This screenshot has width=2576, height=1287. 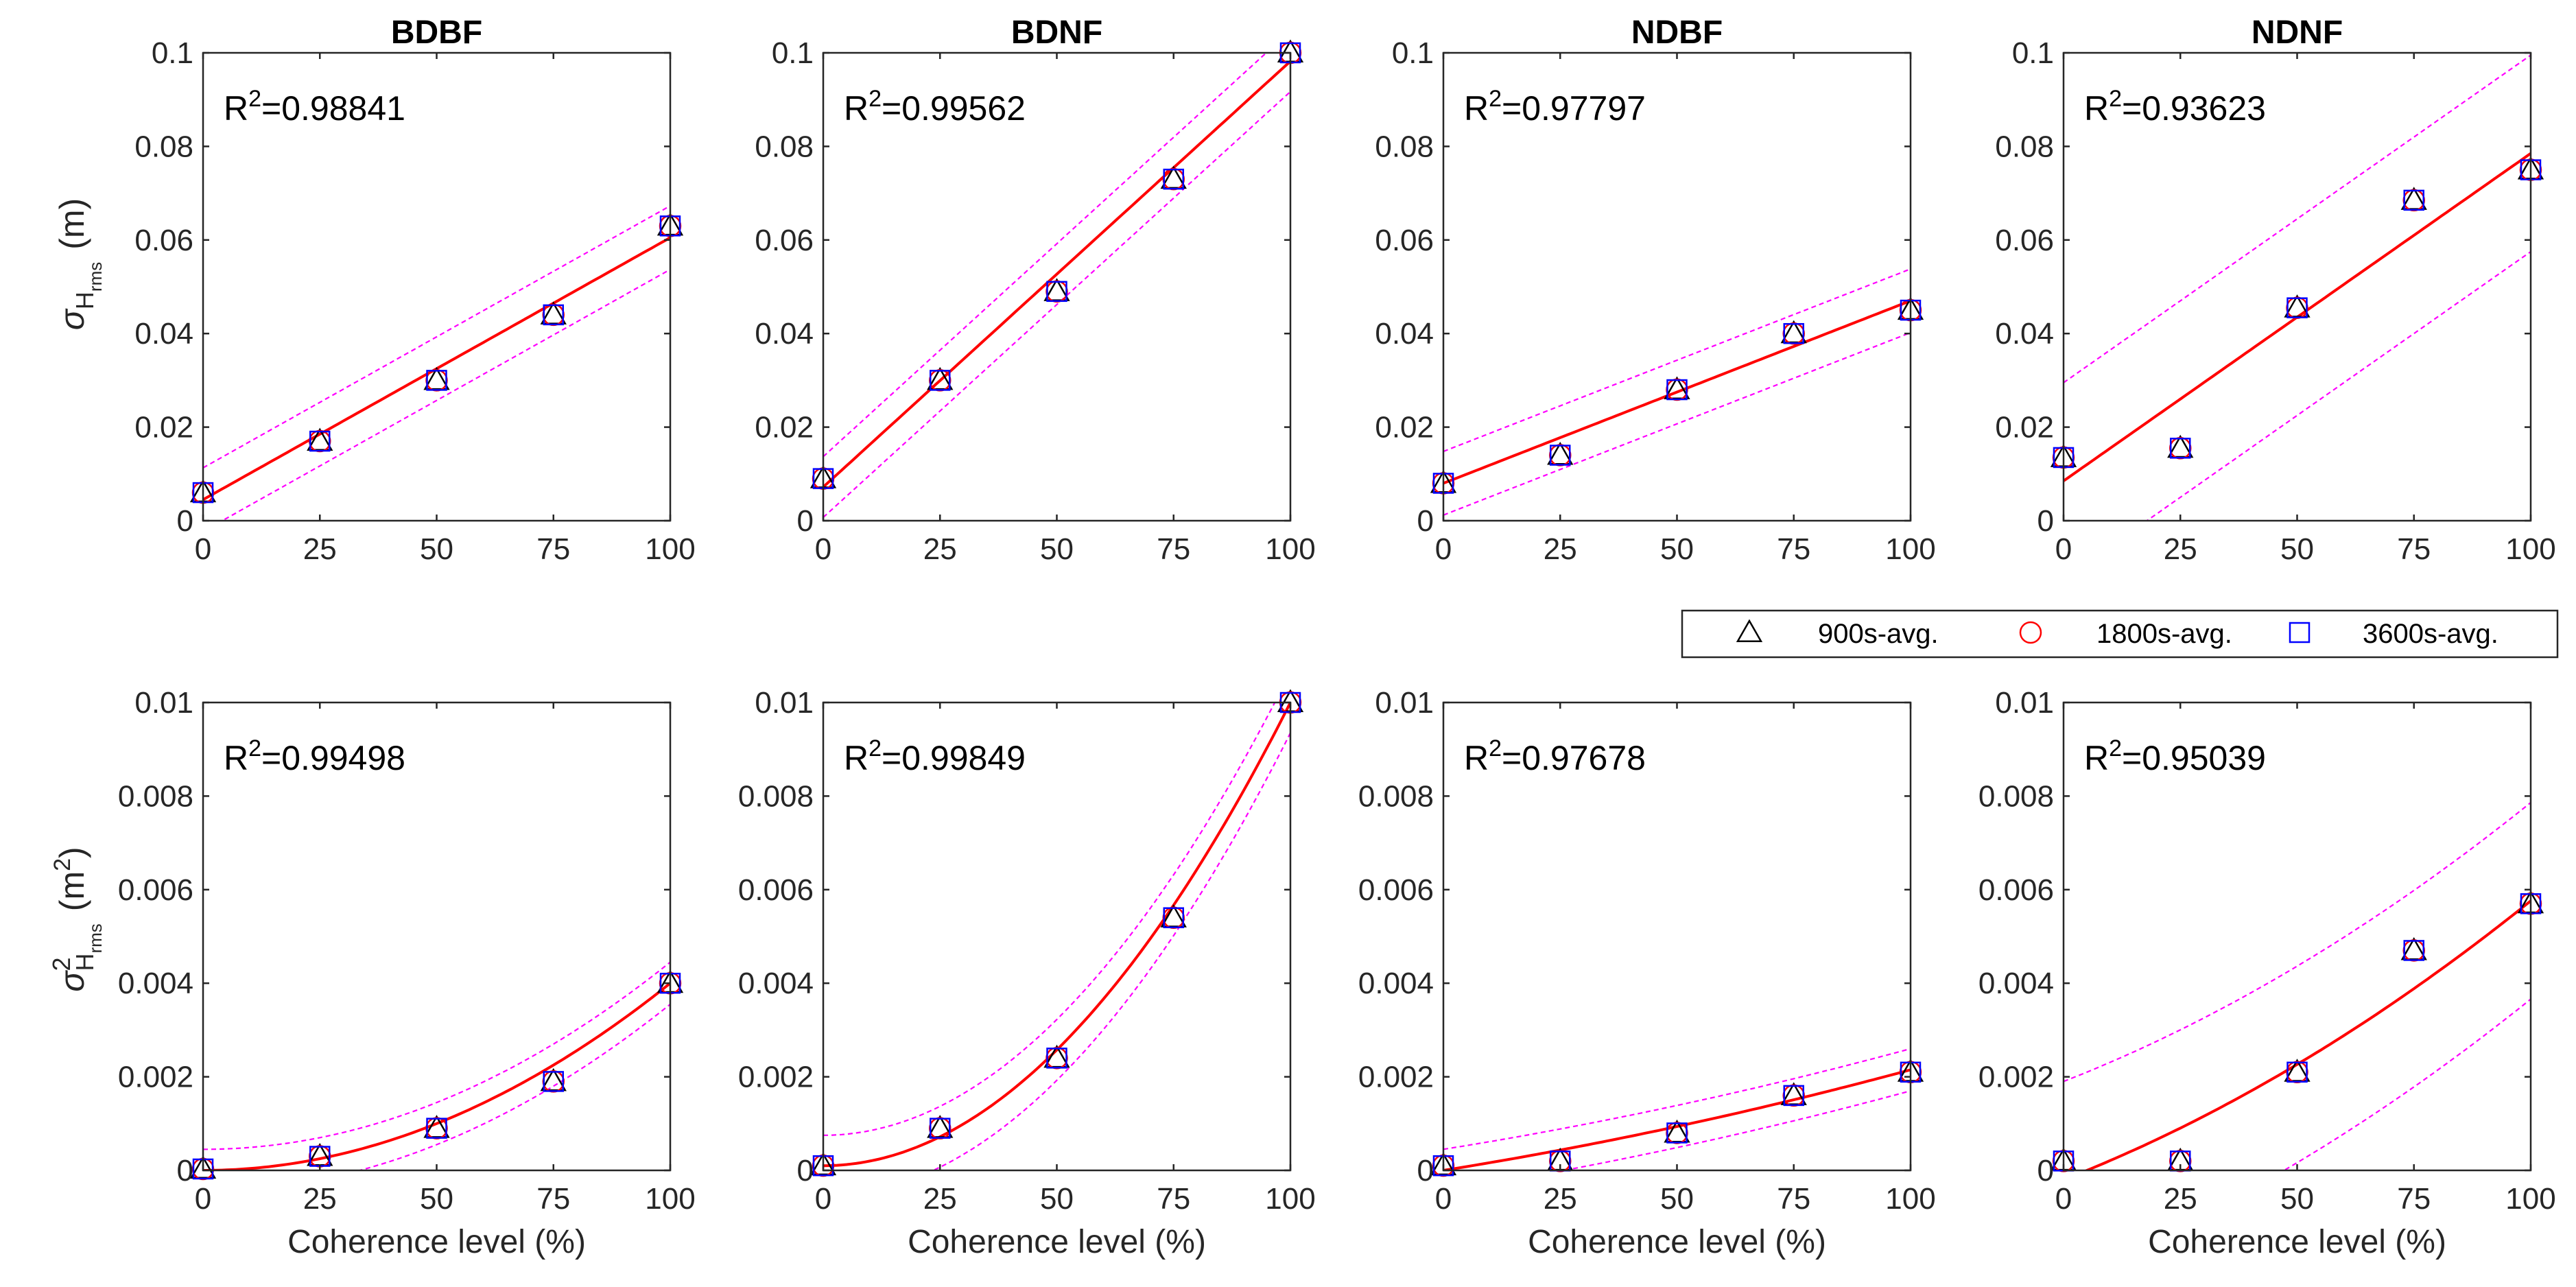 I want to click on r-squared-annotation: R2=0.99498, so click(x=314, y=756).